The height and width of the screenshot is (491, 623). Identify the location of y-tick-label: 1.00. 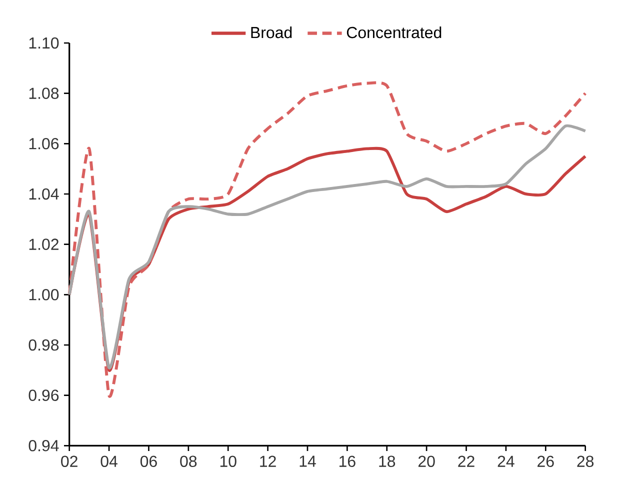
(44, 294).